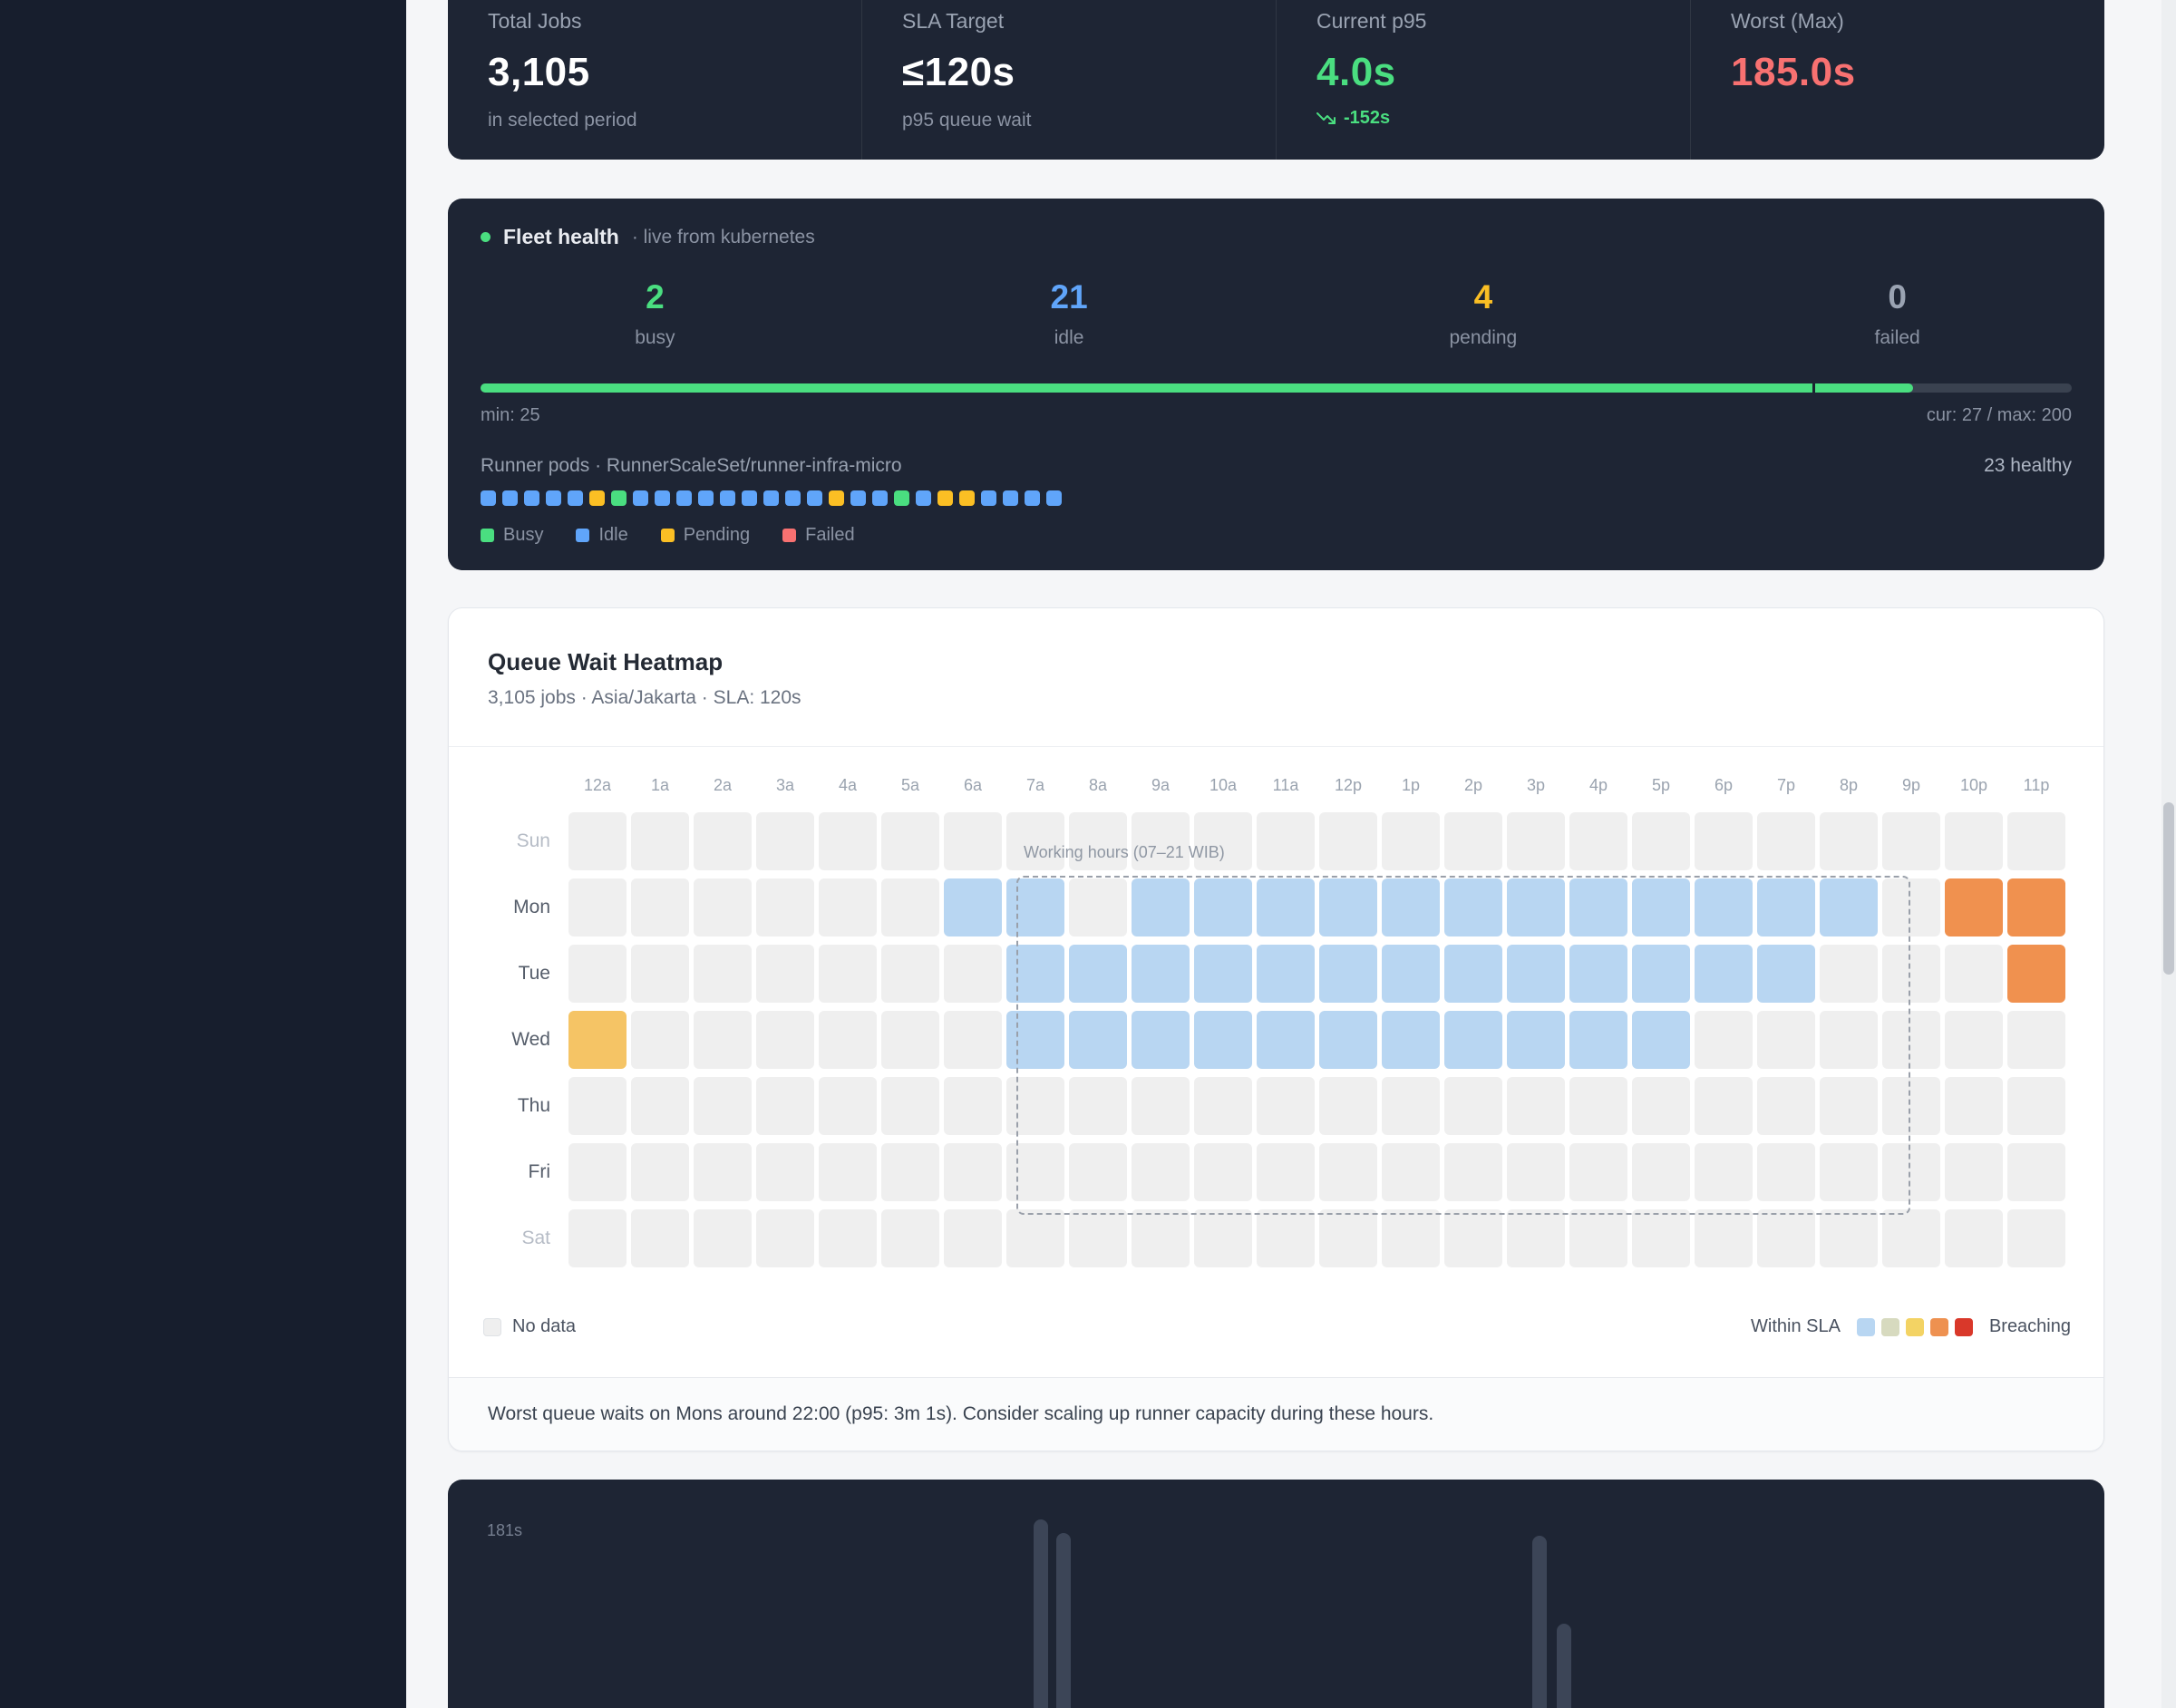 The width and height of the screenshot is (2176, 1708). What do you see at coordinates (2168, 854) in the screenshot?
I see `scrollbar-track` at bounding box center [2168, 854].